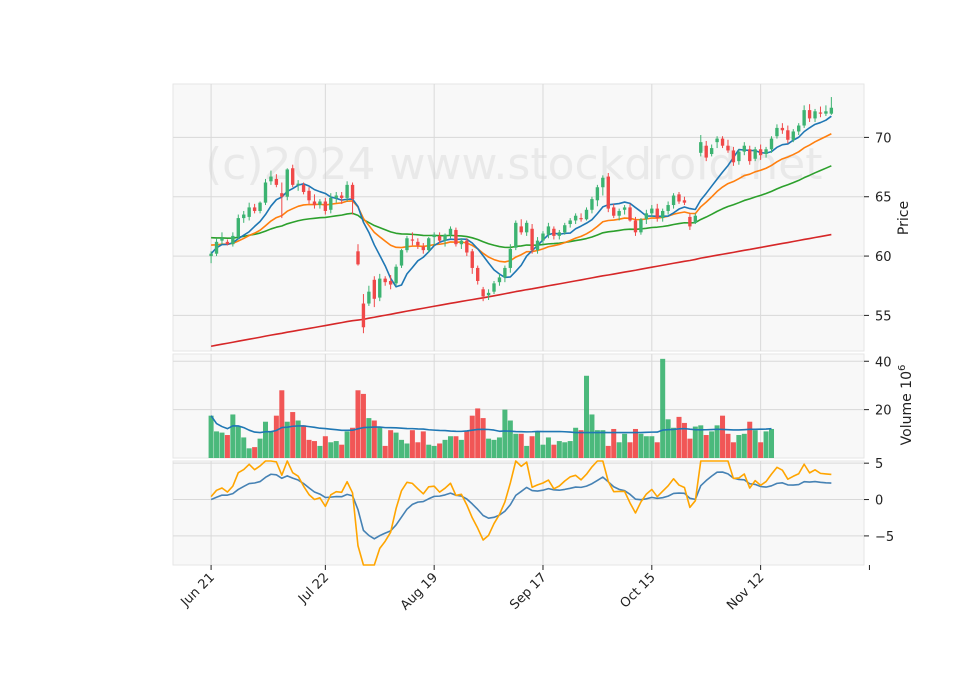 This screenshot has height=690, width=960. What do you see at coordinates (491, 408) in the screenshot?
I see `volume-bars` at bounding box center [491, 408].